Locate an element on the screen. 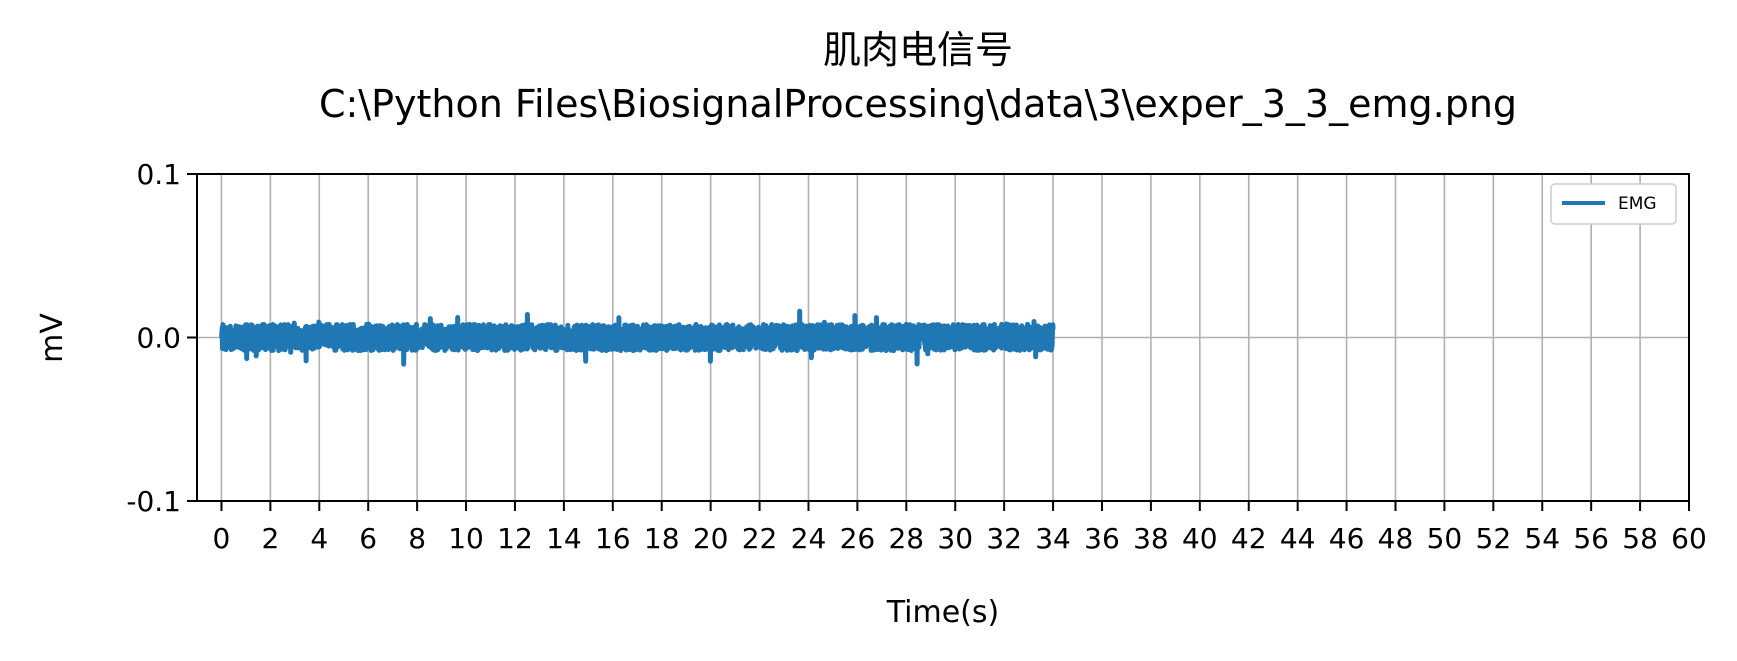  x-tick-label: 50 is located at coordinates (1445, 538).